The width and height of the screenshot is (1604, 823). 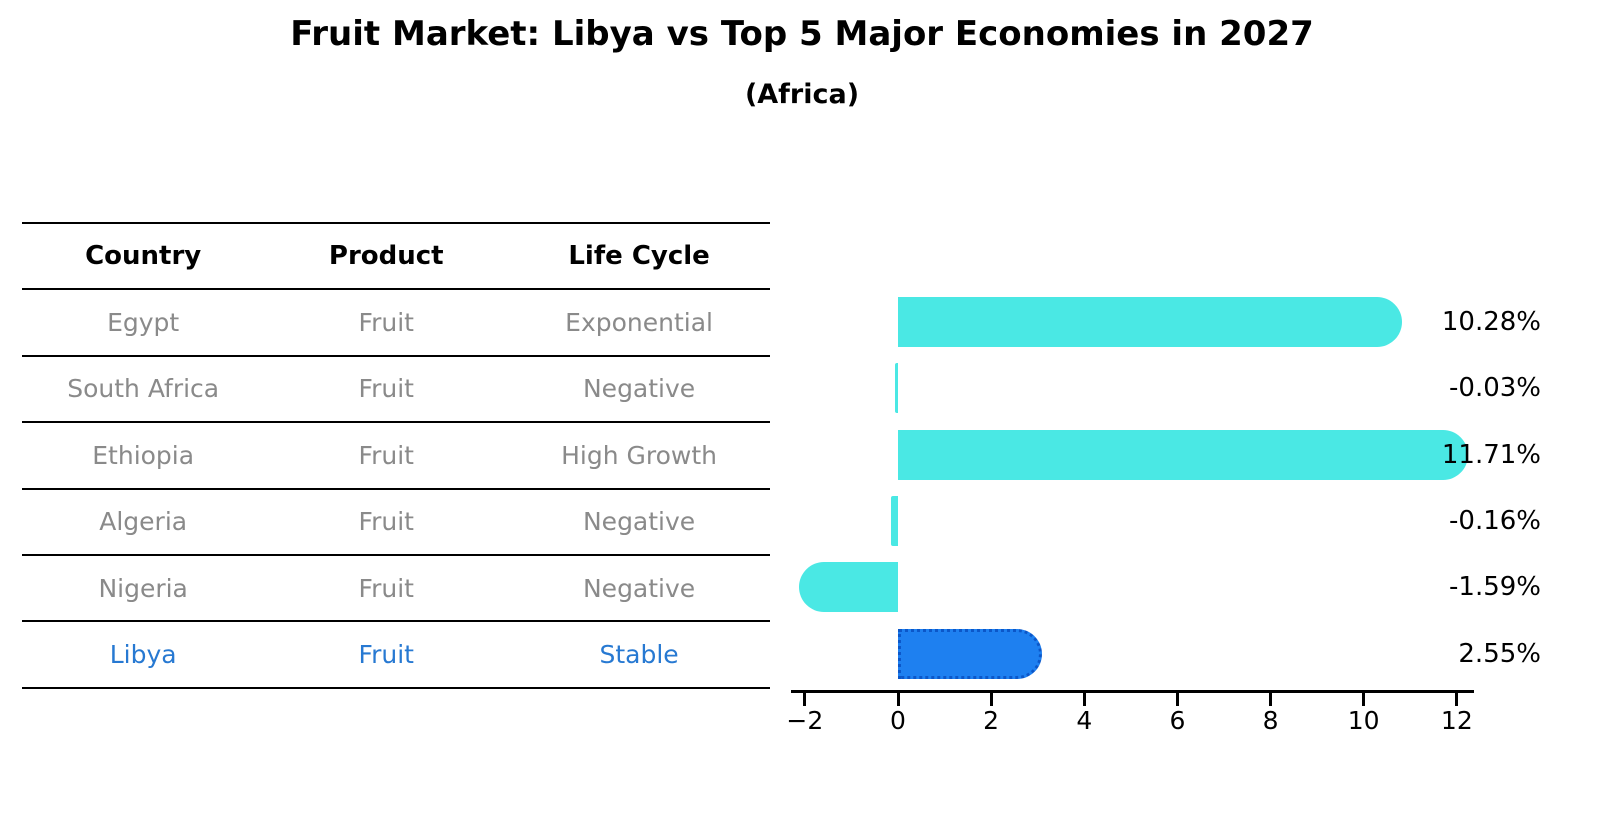 What do you see at coordinates (1491, 454) in the screenshot?
I see `value-label-ethiopia: 11.71%` at bounding box center [1491, 454].